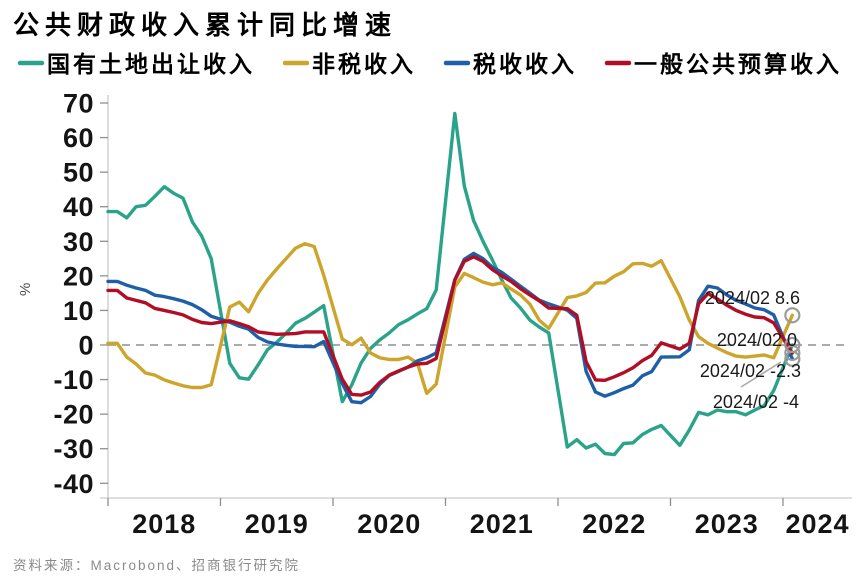 This screenshot has width=864, height=587. I want to click on annotation-label-2: 2024/02 0, so click(757, 340).